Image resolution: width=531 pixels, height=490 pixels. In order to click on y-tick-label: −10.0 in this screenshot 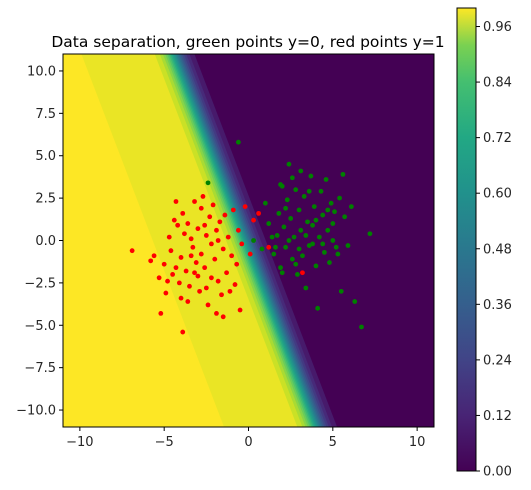, I will do `click(36, 411)`.